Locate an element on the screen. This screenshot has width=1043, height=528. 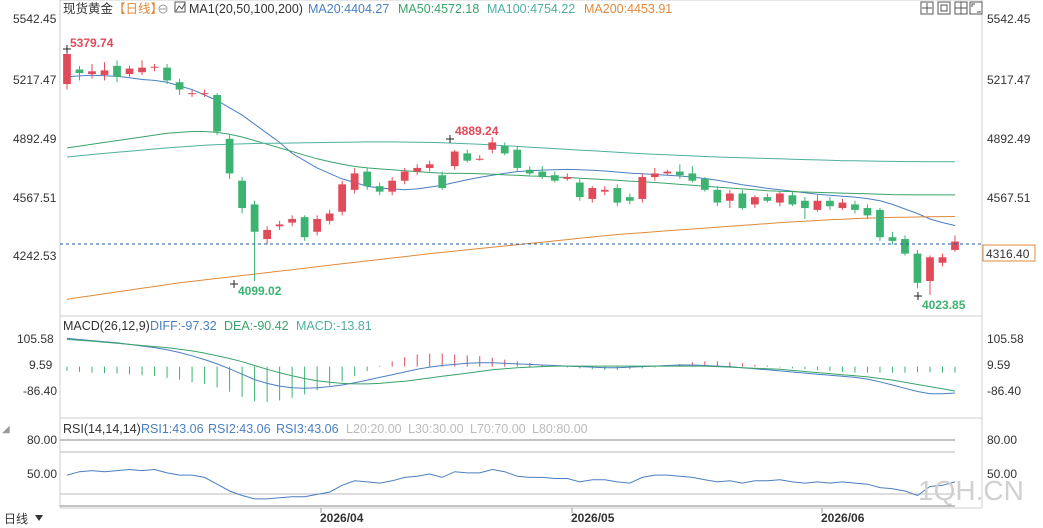
macd-diff-line is located at coordinates (511, 366).